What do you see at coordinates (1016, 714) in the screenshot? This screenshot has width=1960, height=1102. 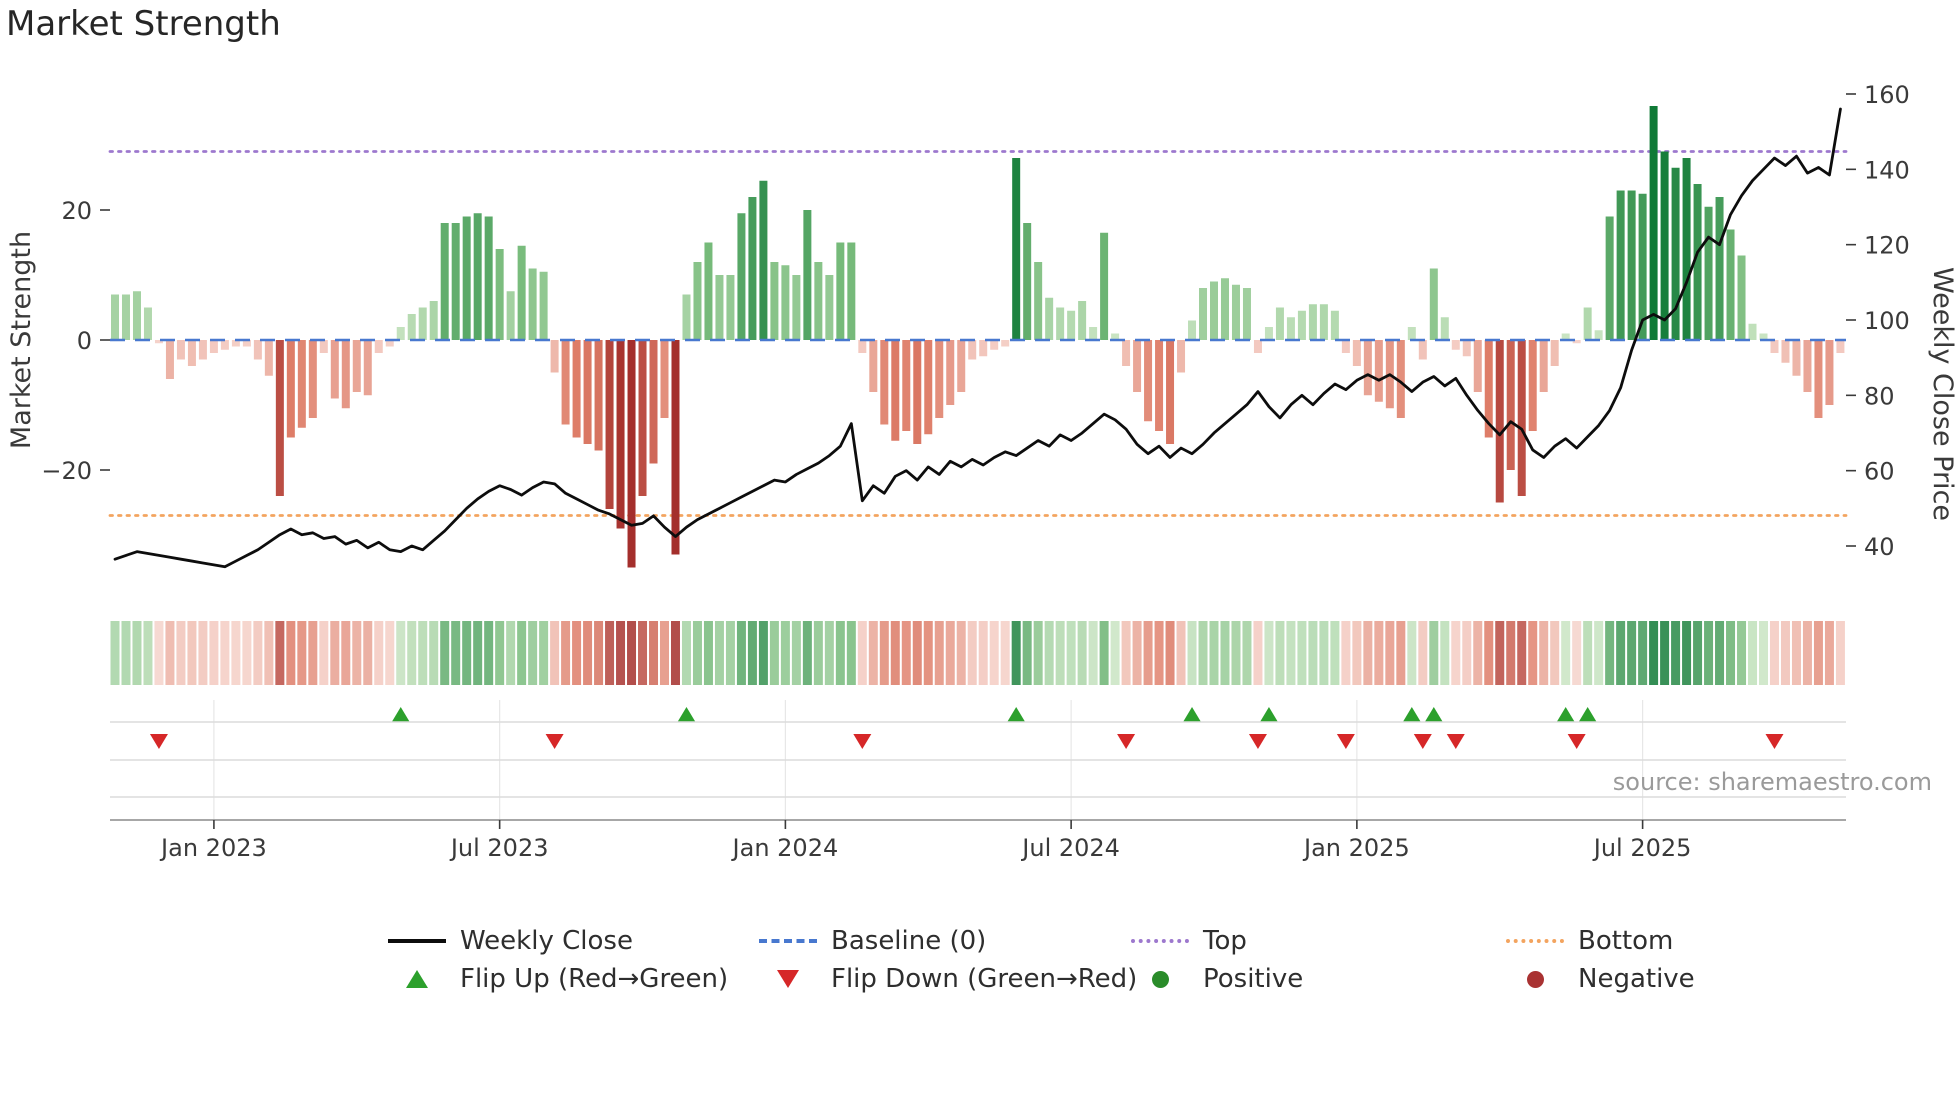 I see `flip-up-marker` at bounding box center [1016, 714].